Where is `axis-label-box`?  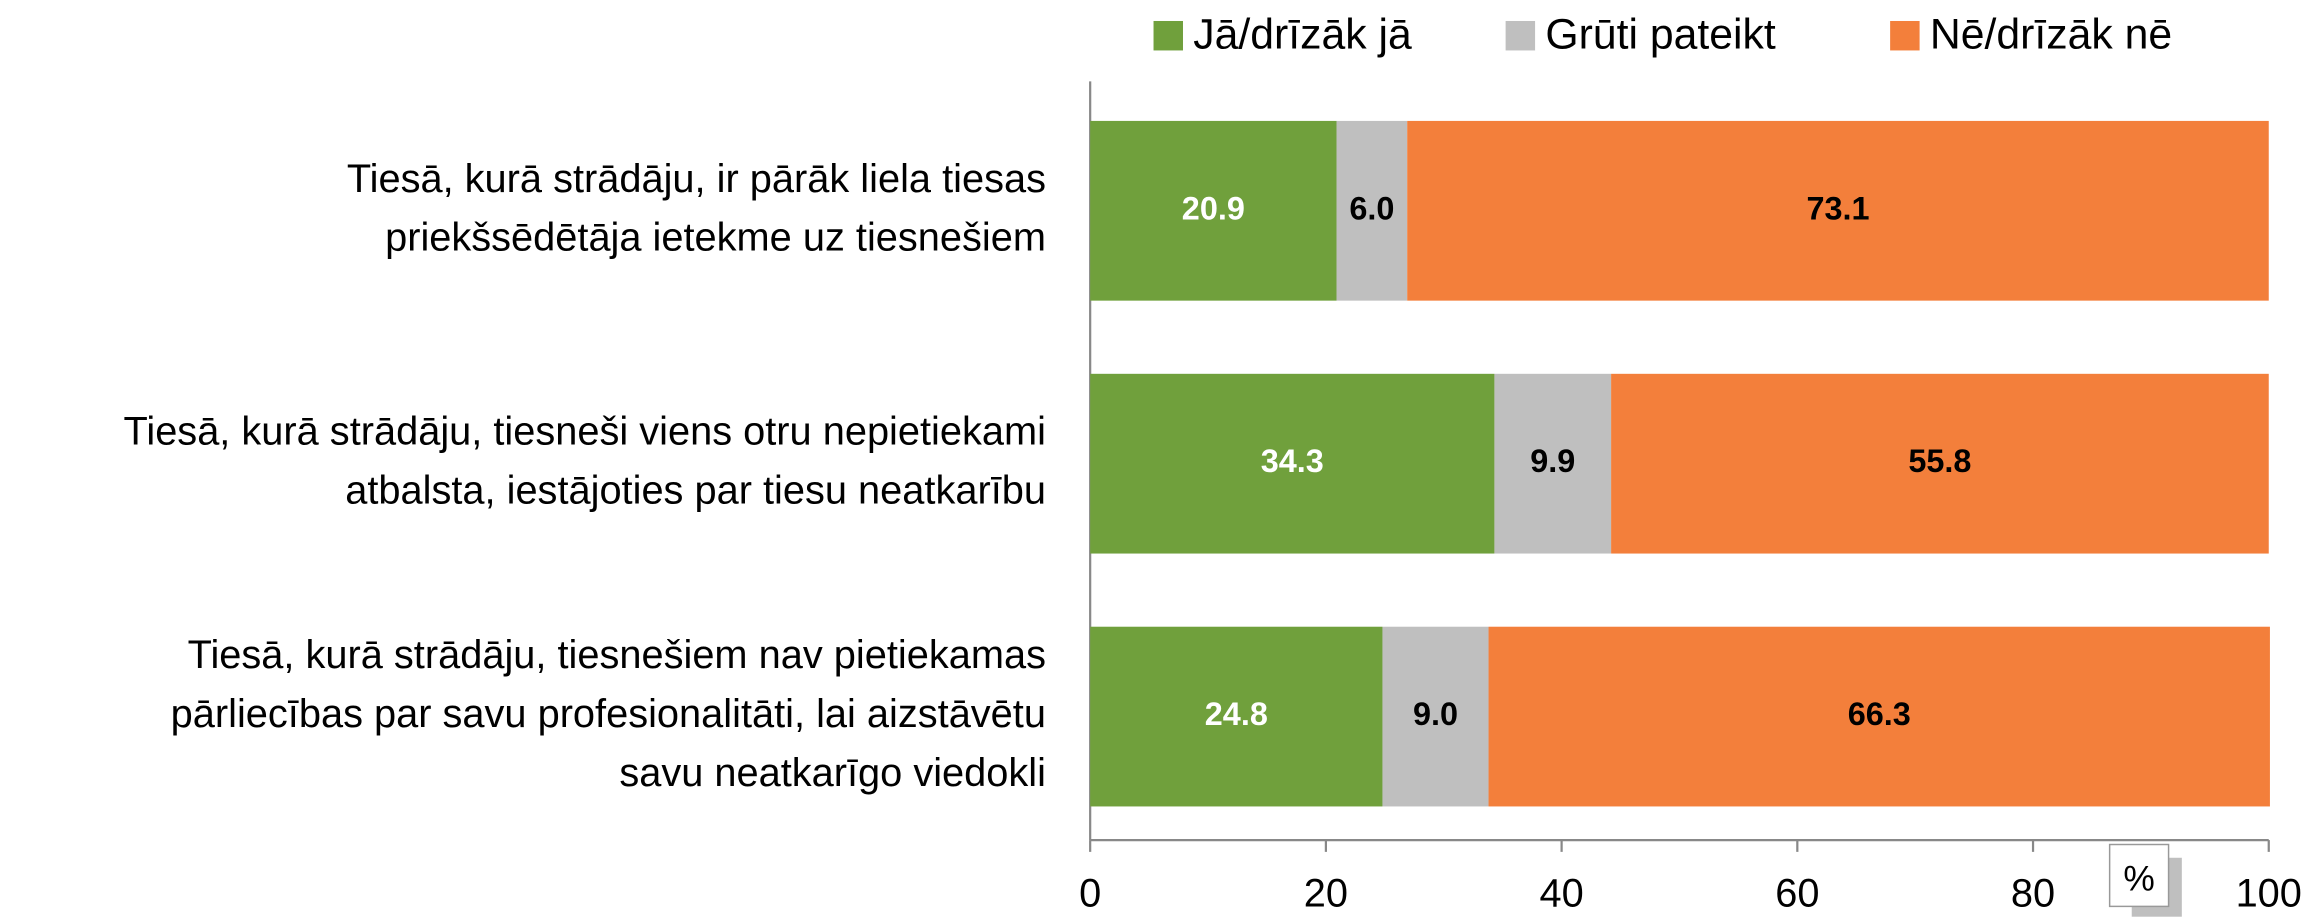
axis-label-box is located at coordinates (2139, 875).